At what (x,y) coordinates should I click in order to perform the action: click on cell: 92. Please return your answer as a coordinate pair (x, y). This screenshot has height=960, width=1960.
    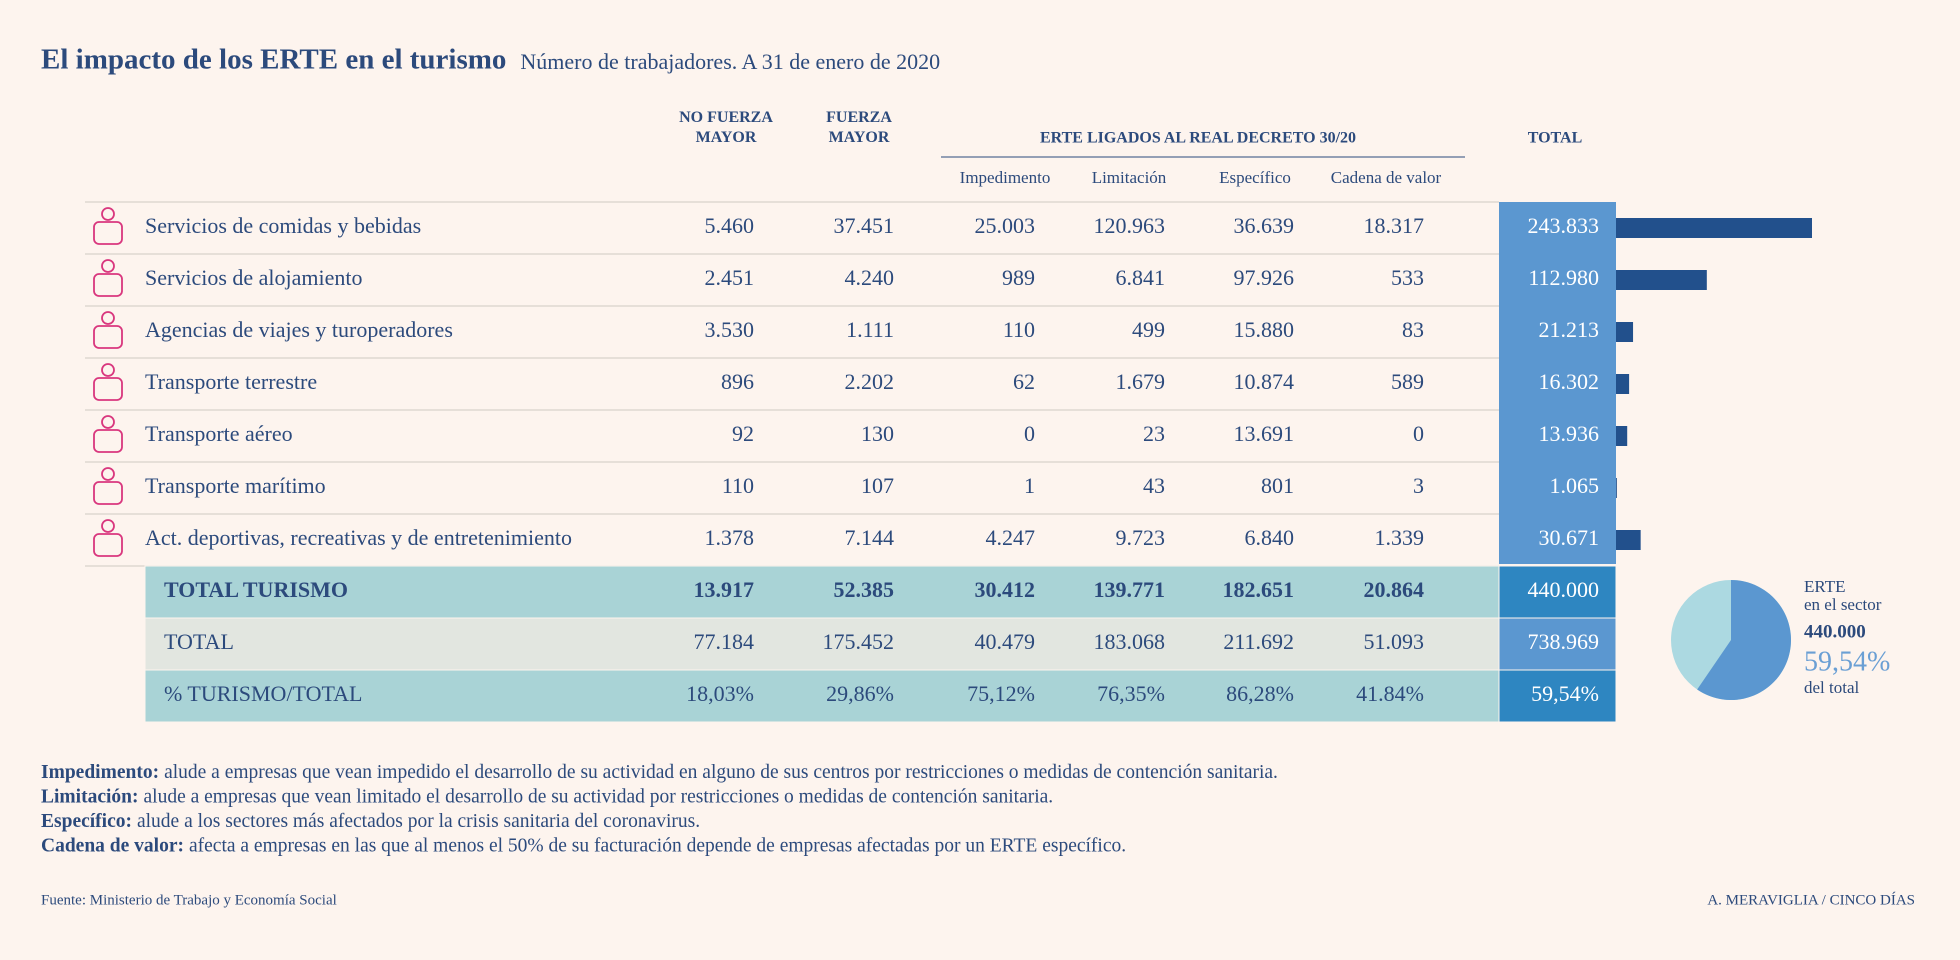
    Looking at the image, I should click on (743, 433).